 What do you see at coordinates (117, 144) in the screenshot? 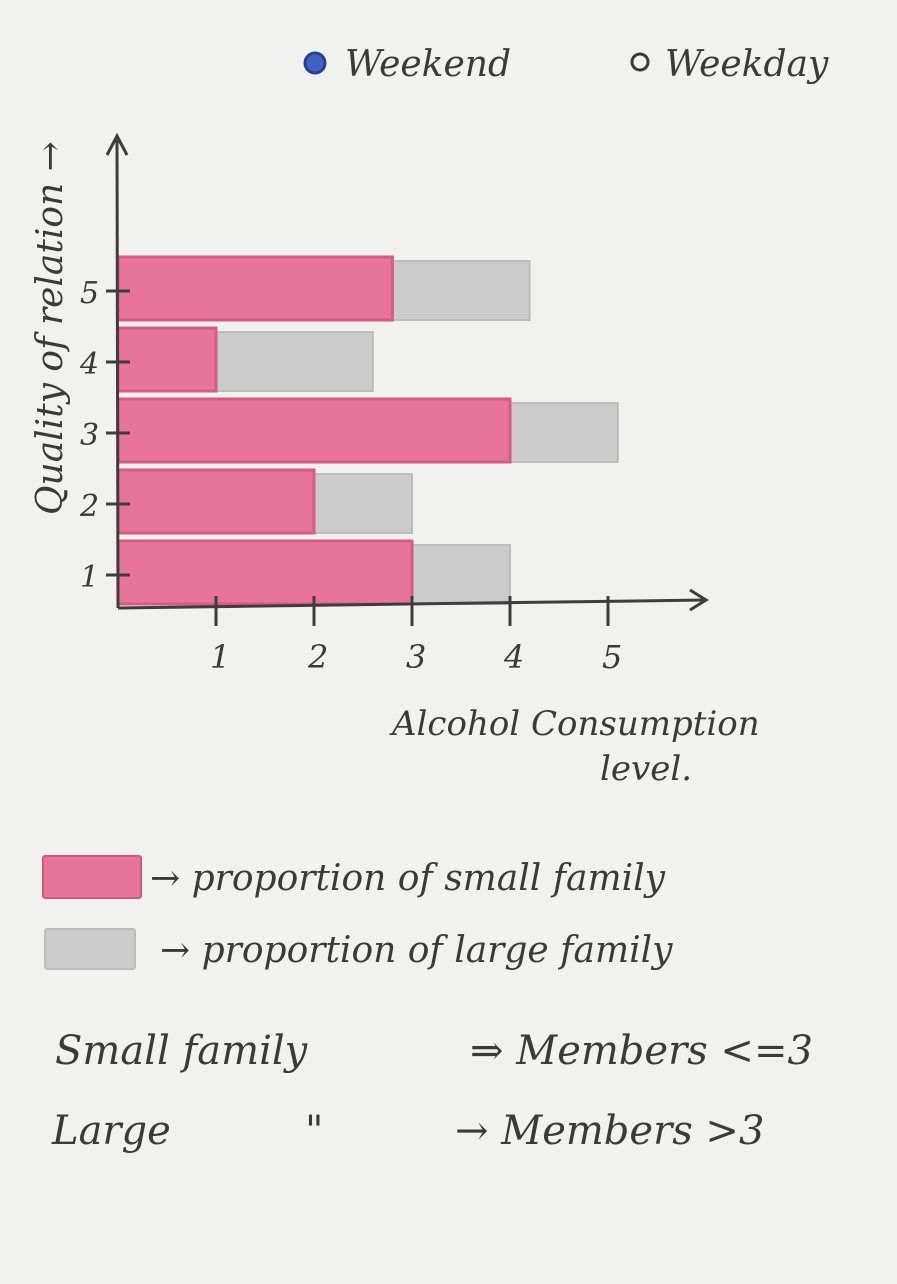
I see `y-axis-arrow-icon` at bounding box center [117, 144].